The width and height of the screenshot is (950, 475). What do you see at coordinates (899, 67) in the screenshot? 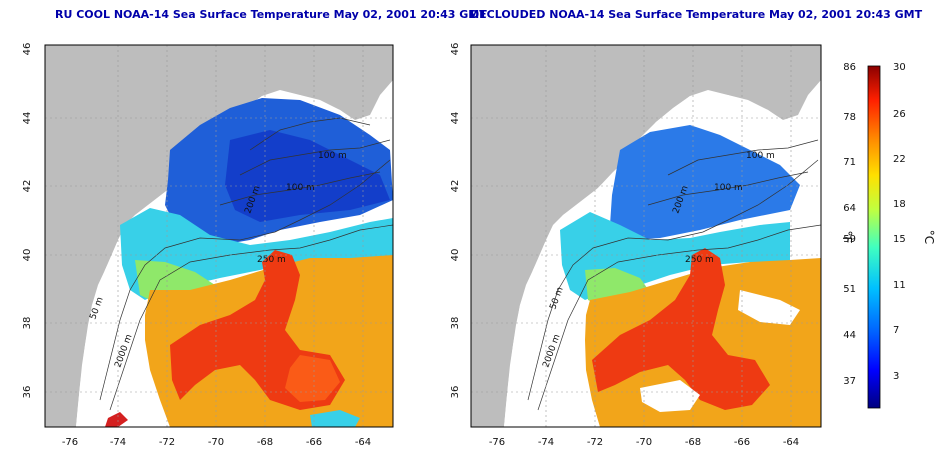
I see `c-tick-0: 30` at bounding box center [899, 67].